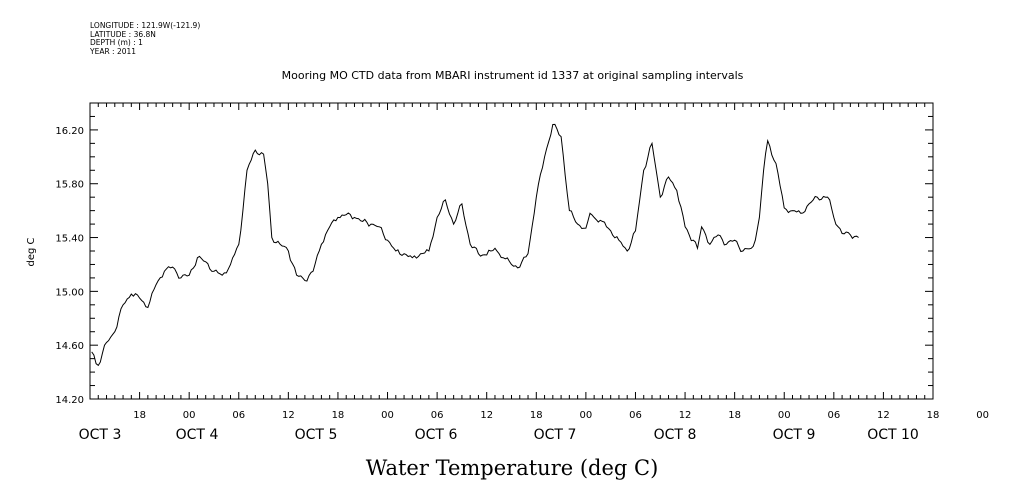  What do you see at coordinates (100, 435) in the screenshot?
I see `x-date-label: OCT 3` at bounding box center [100, 435].